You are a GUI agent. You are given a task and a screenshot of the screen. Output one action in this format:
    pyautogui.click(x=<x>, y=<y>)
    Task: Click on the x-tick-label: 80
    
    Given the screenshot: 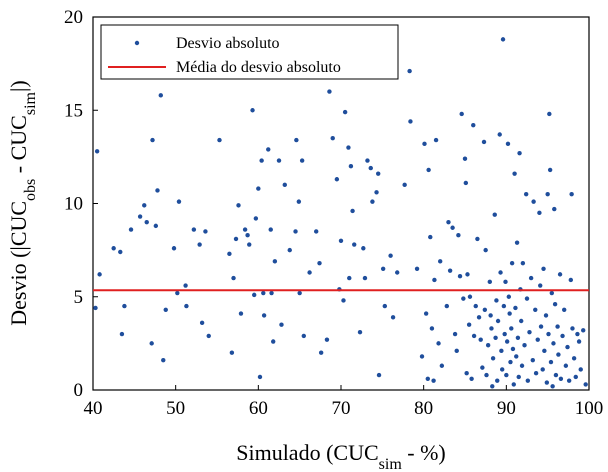 What is the action you would take?
    pyautogui.click(x=423, y=408)
    